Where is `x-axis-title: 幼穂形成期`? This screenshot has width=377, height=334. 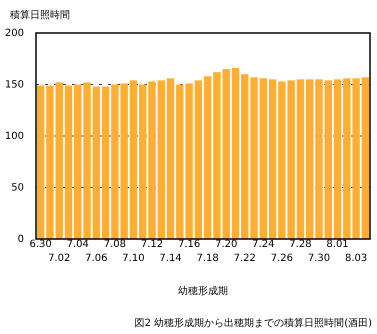
x-axis-title: 幼穂形成期 is located at coordinates (203, 291).